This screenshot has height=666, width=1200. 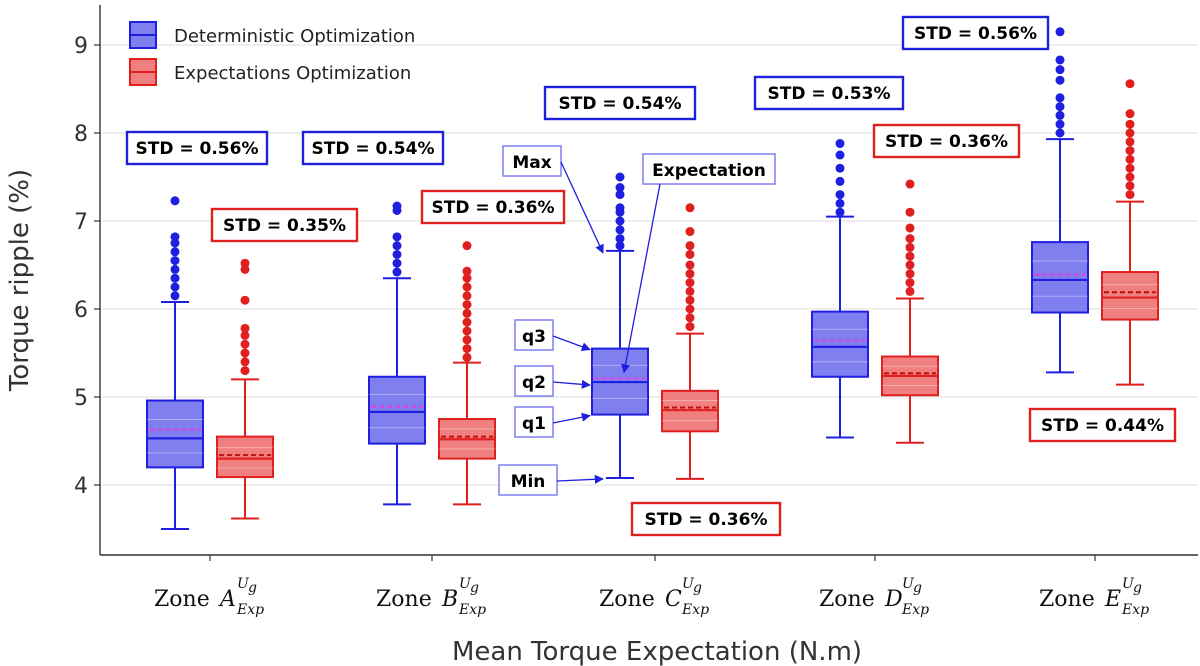 I want to click on x-category-label: Zone DU g Exp, so click(x=874, y=597).